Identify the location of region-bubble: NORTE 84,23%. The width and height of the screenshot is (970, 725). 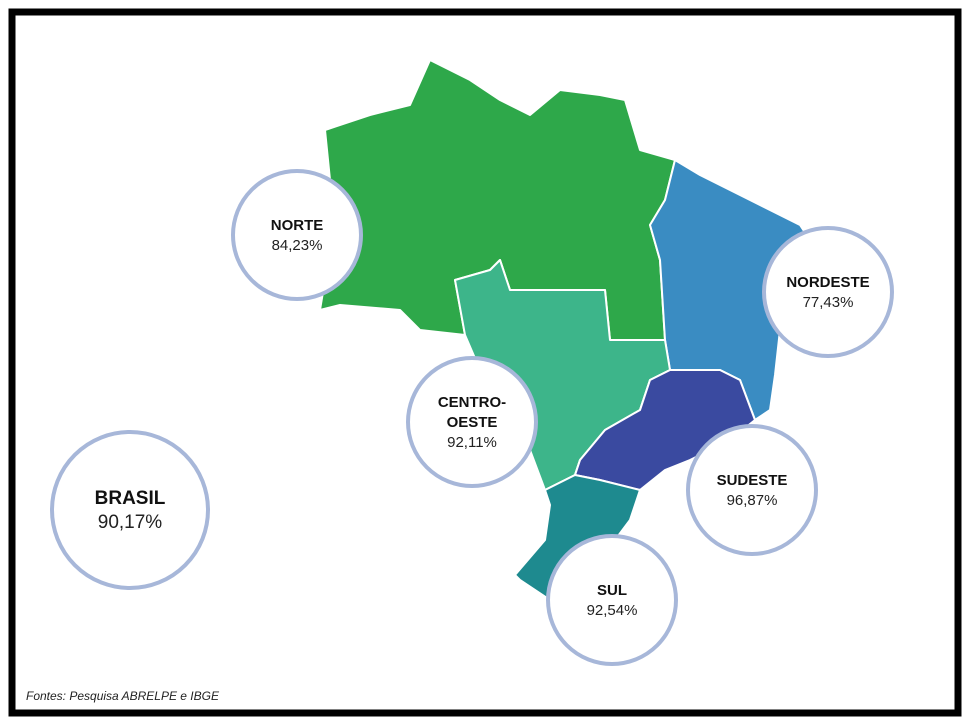
(297, 235).